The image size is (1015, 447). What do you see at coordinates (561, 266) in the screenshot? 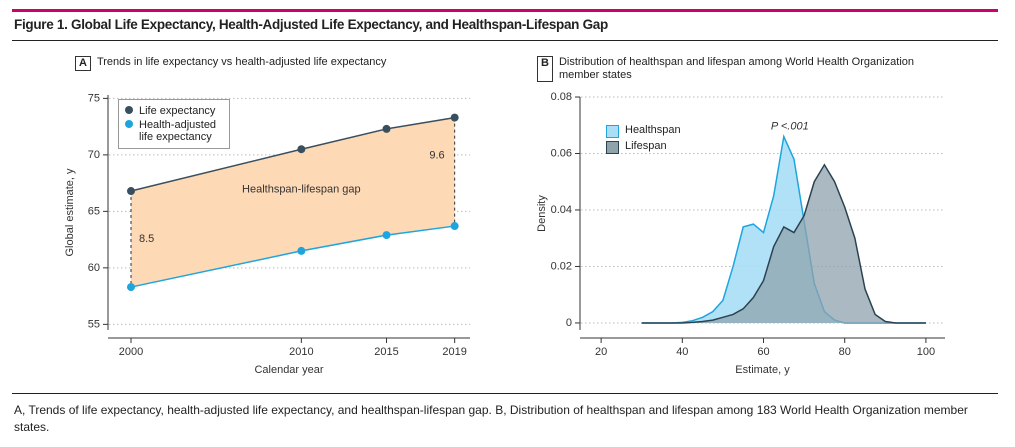
I see `y-tick-label: 0.02` at bounding box center [561, 266].